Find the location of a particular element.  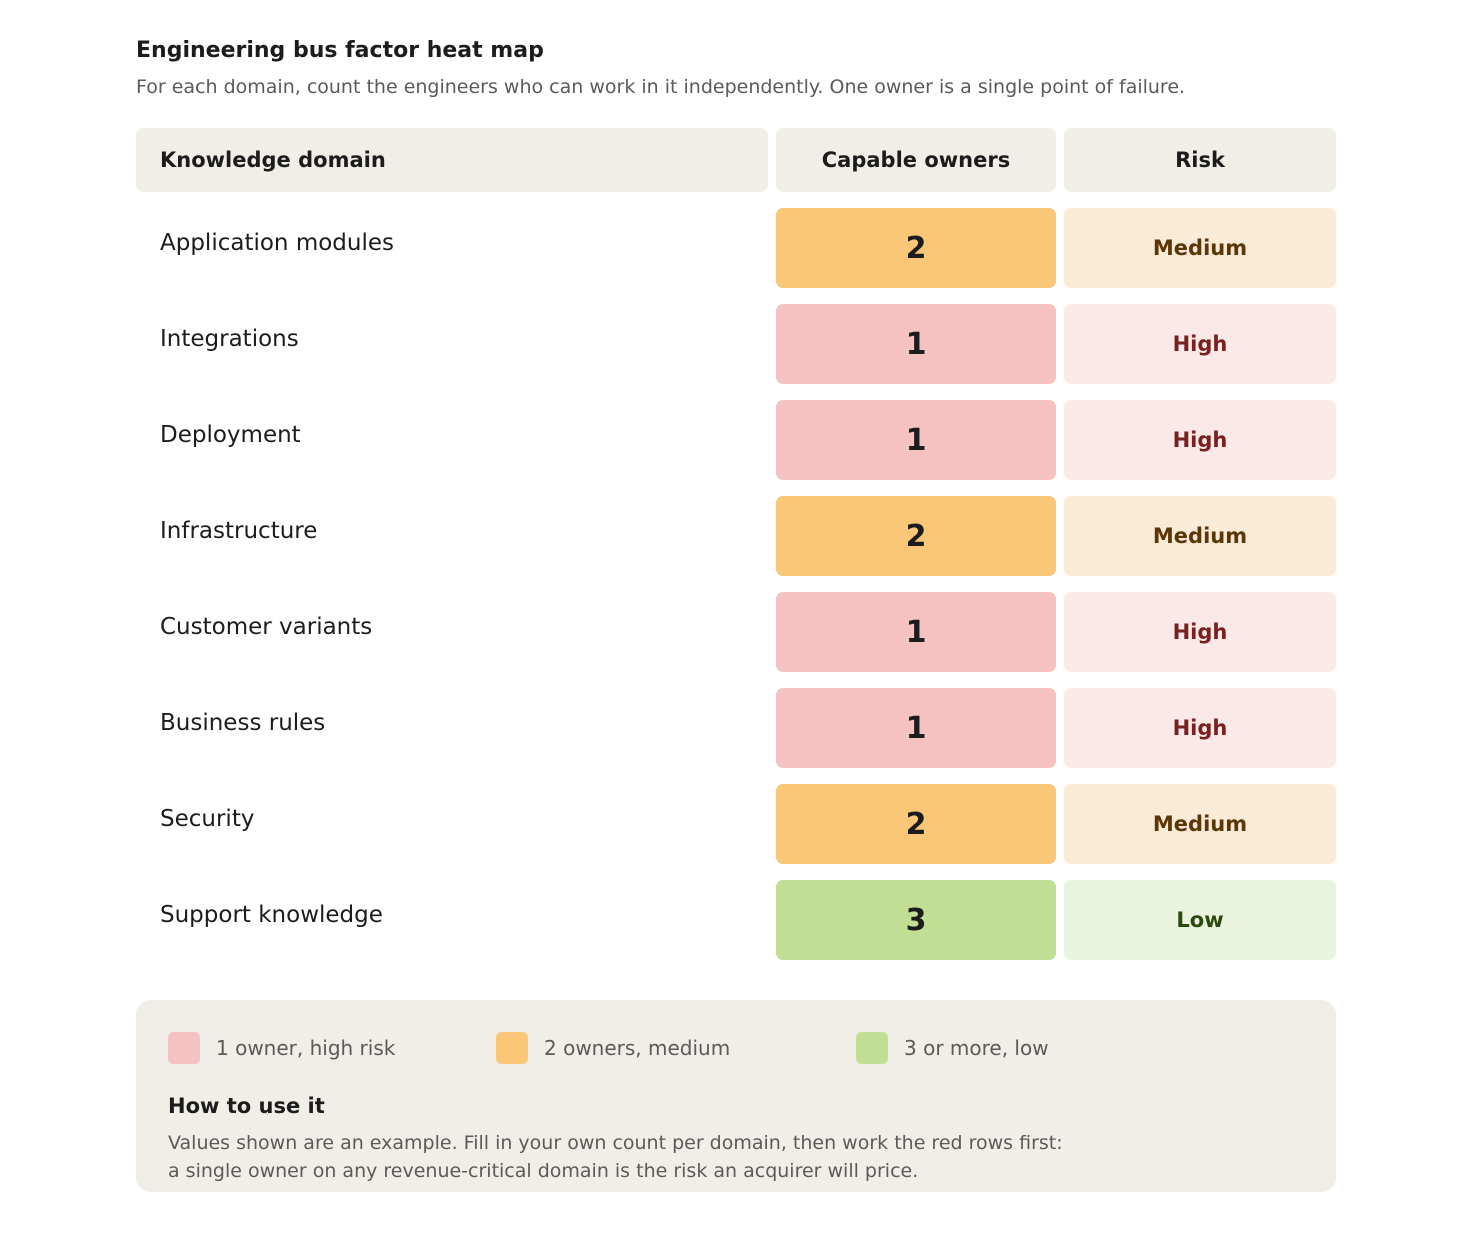

legend-swatch-high is located at coordinates (184, 1048).